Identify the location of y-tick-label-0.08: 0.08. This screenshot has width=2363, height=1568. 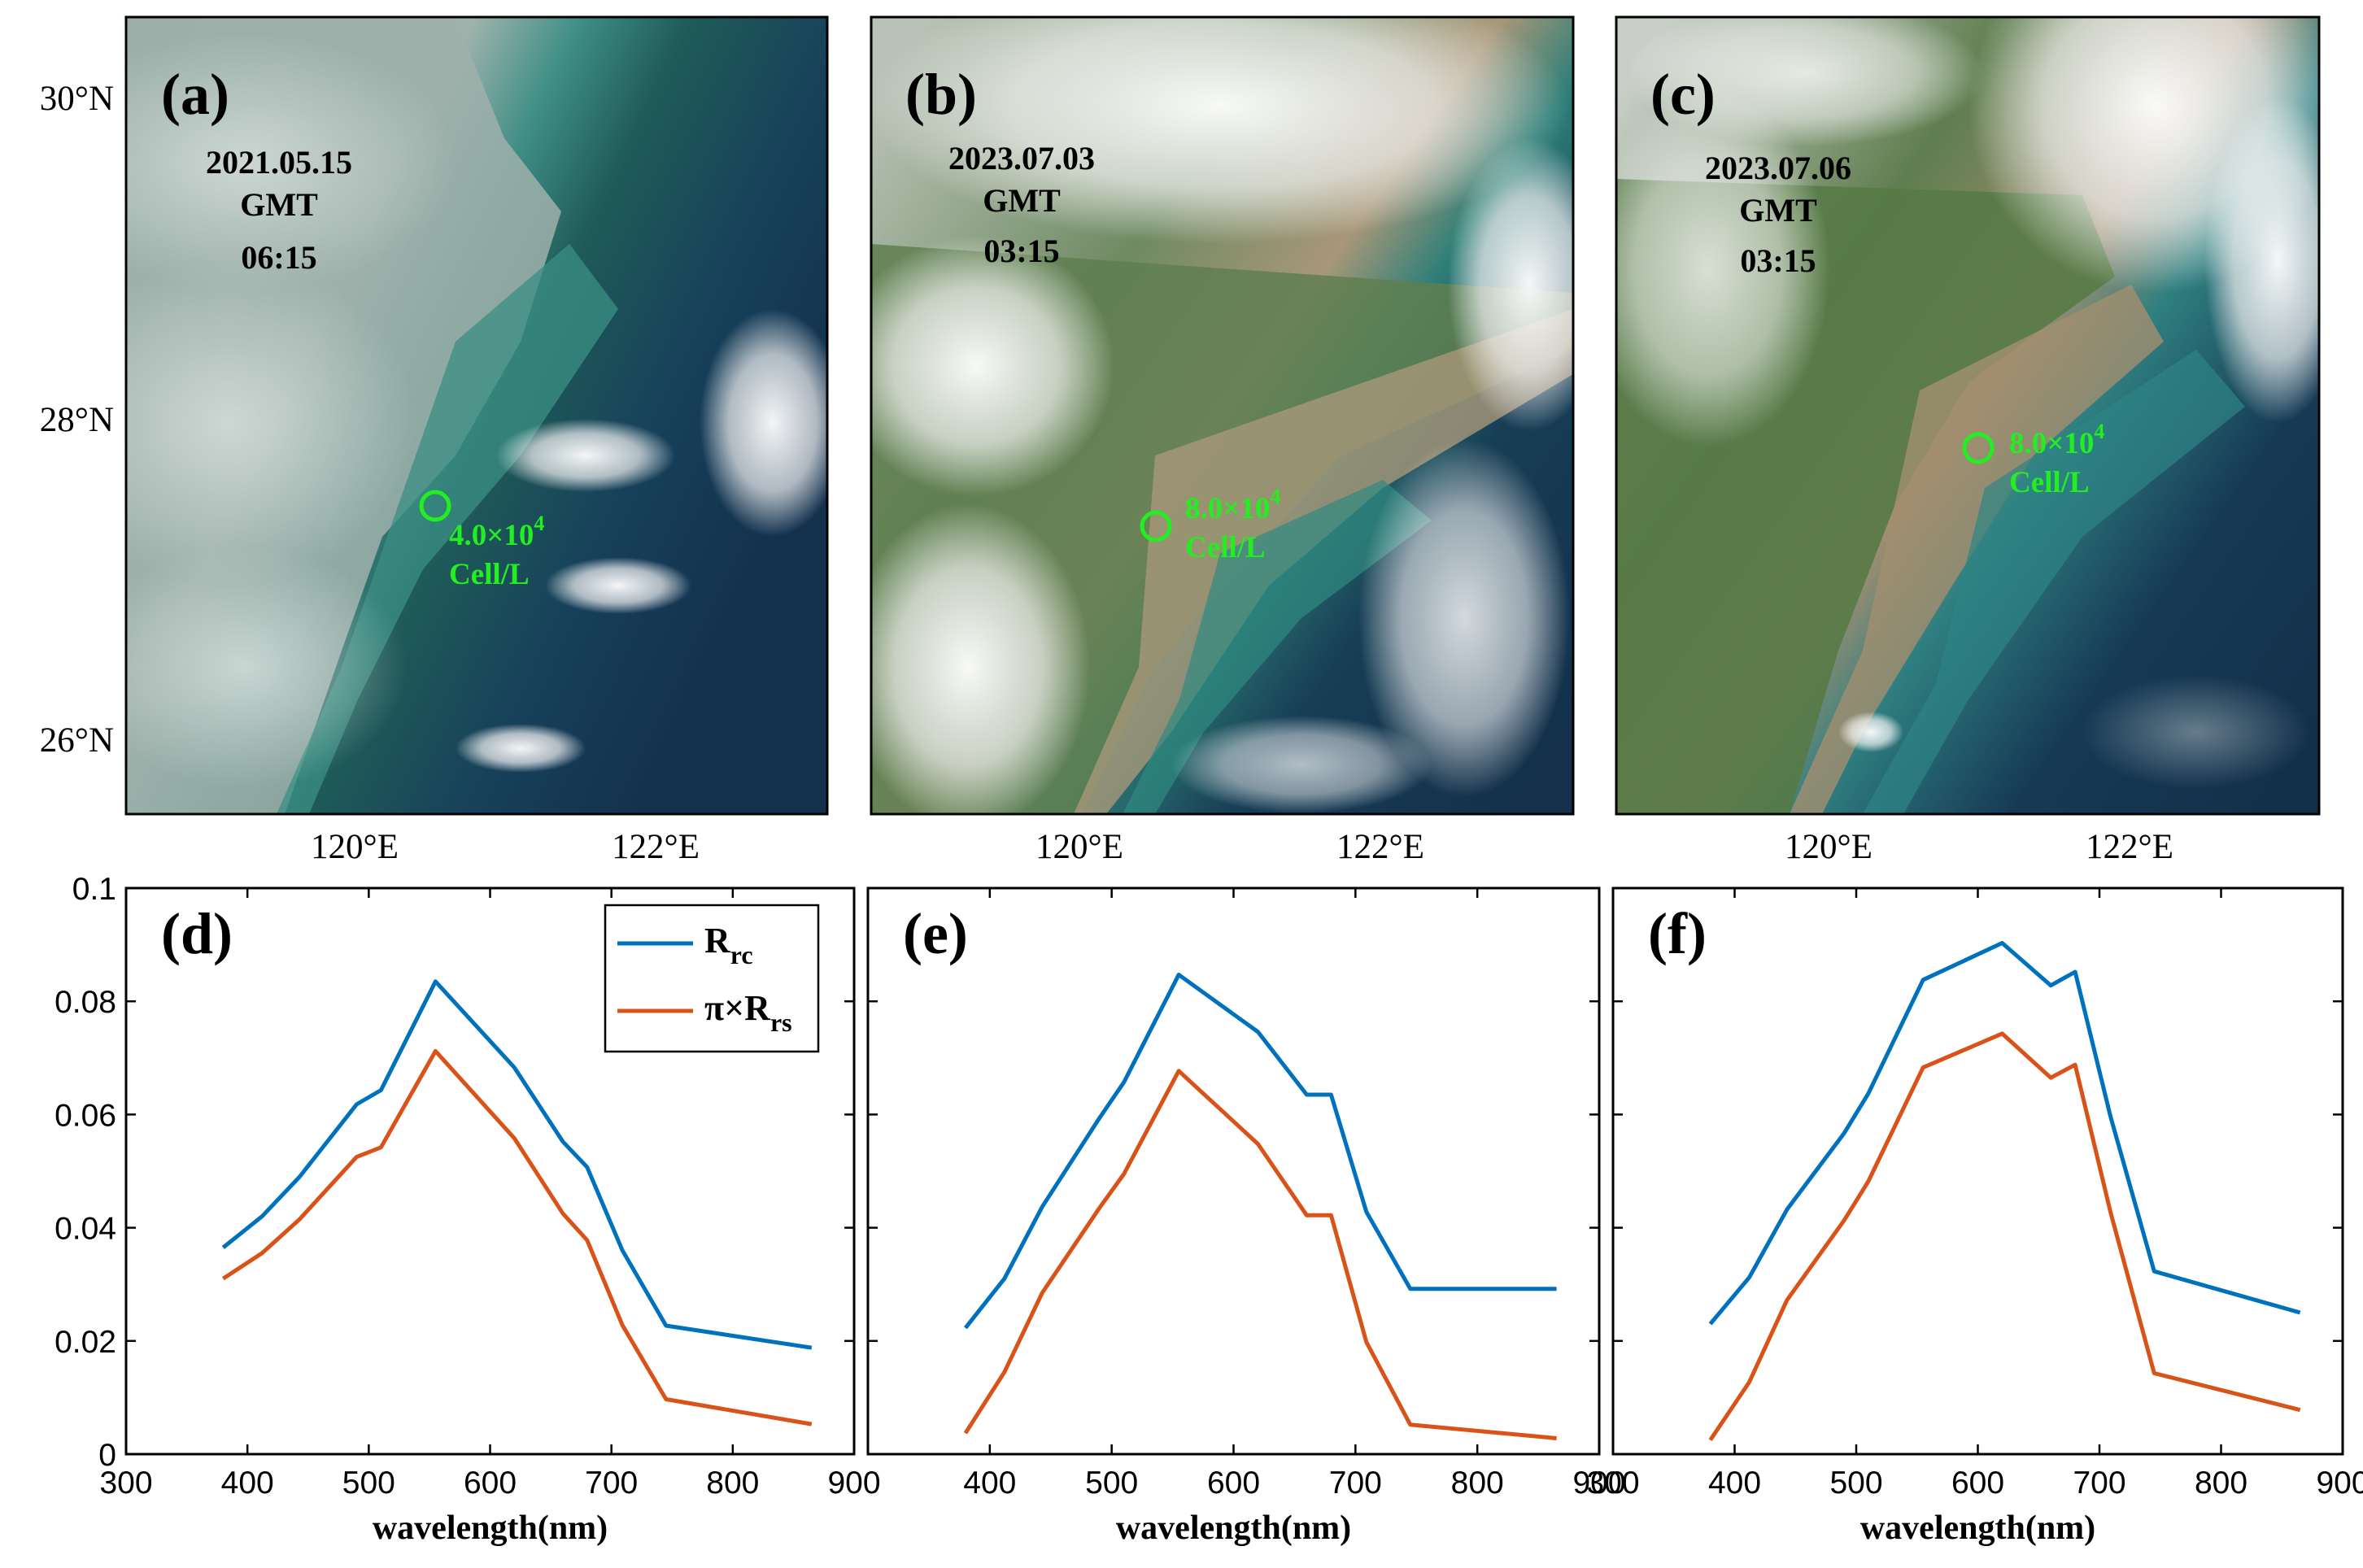
(85, 1002).